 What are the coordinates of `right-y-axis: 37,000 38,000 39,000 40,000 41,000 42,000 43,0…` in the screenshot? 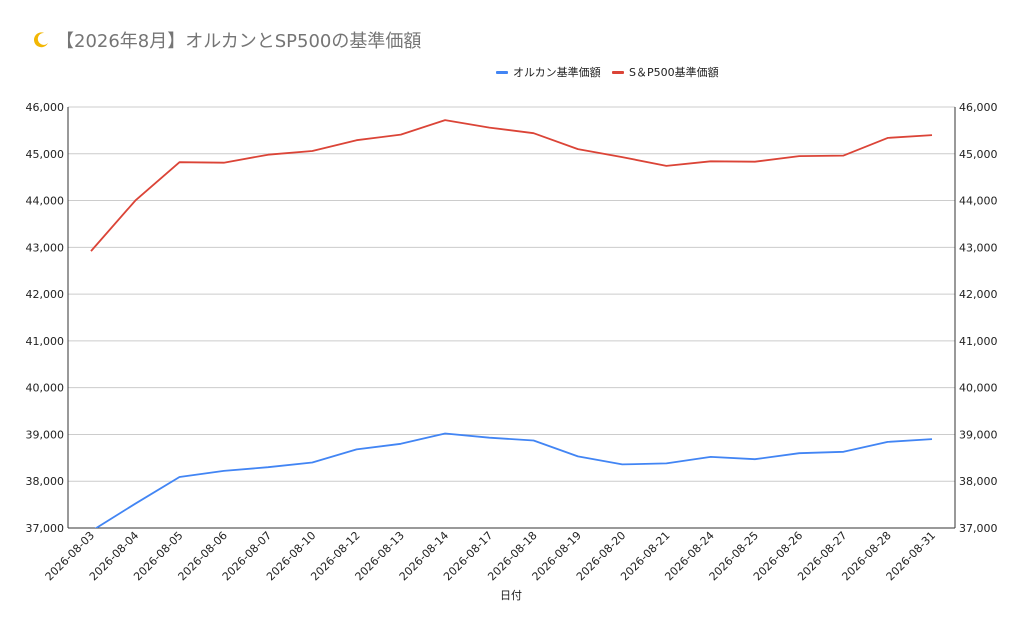 It's located at (978, 318).